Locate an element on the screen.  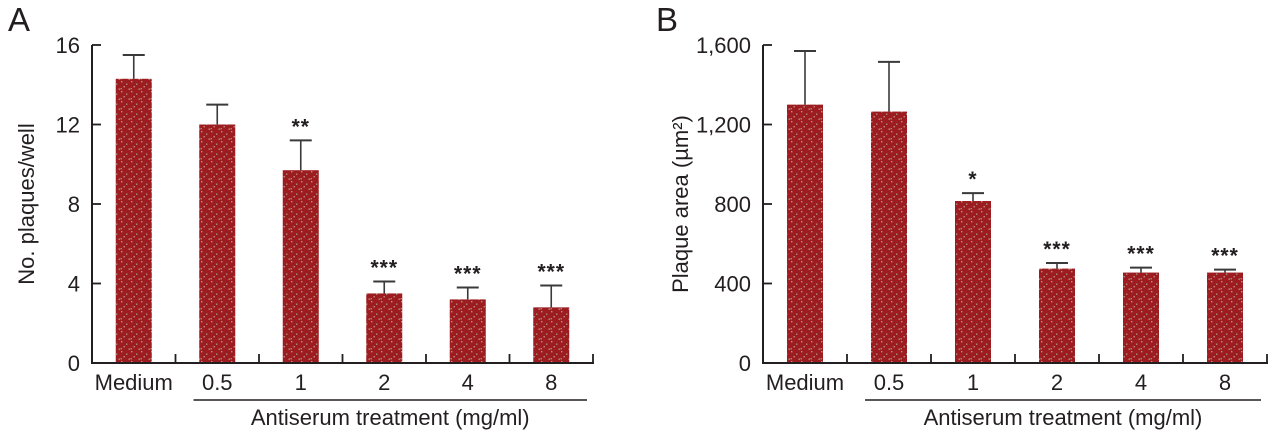
y-tick-label: 16 is located at coordinates (68, 45).